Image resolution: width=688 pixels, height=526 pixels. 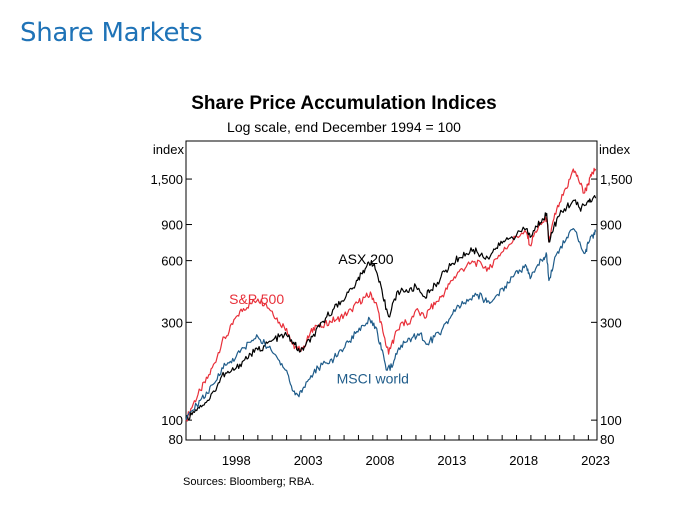 I want to click on x-tick-label: 1998, so click(x=236, y=460).